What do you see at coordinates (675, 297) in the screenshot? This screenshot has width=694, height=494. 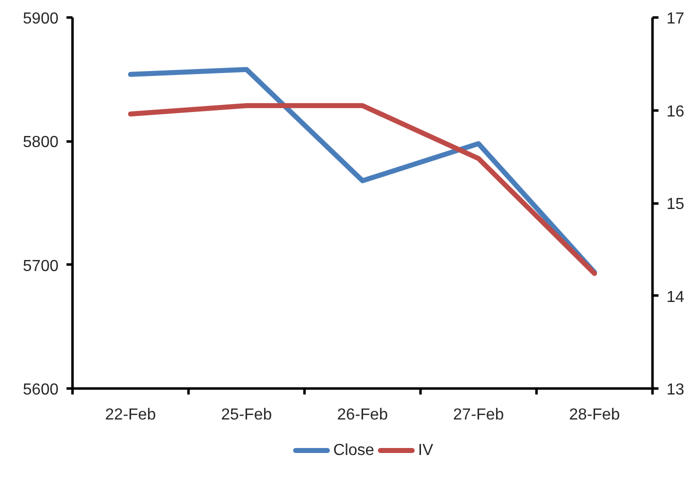 I see `y2-tick-label: 14` at bounding box center [675, 297].